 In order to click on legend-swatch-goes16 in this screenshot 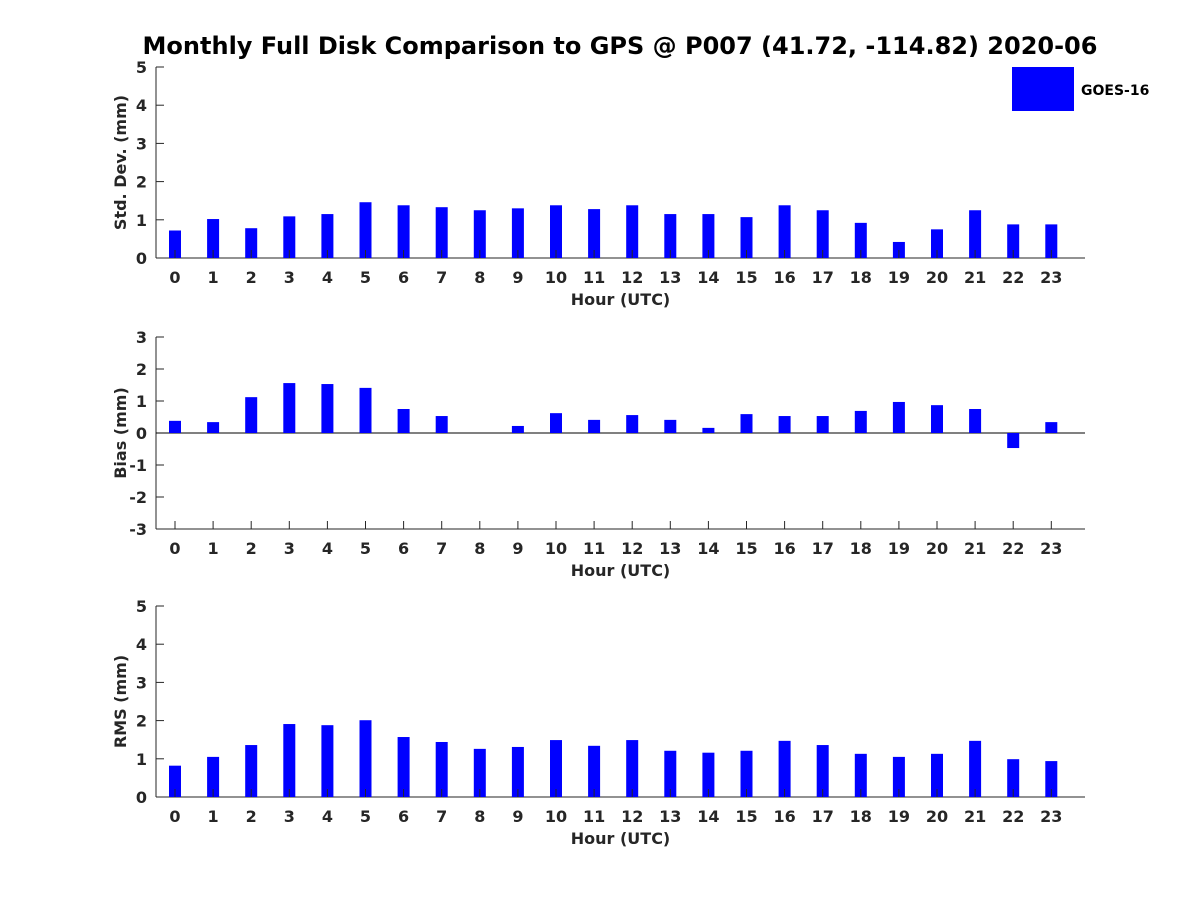, I will do `click(1043, 89)`.